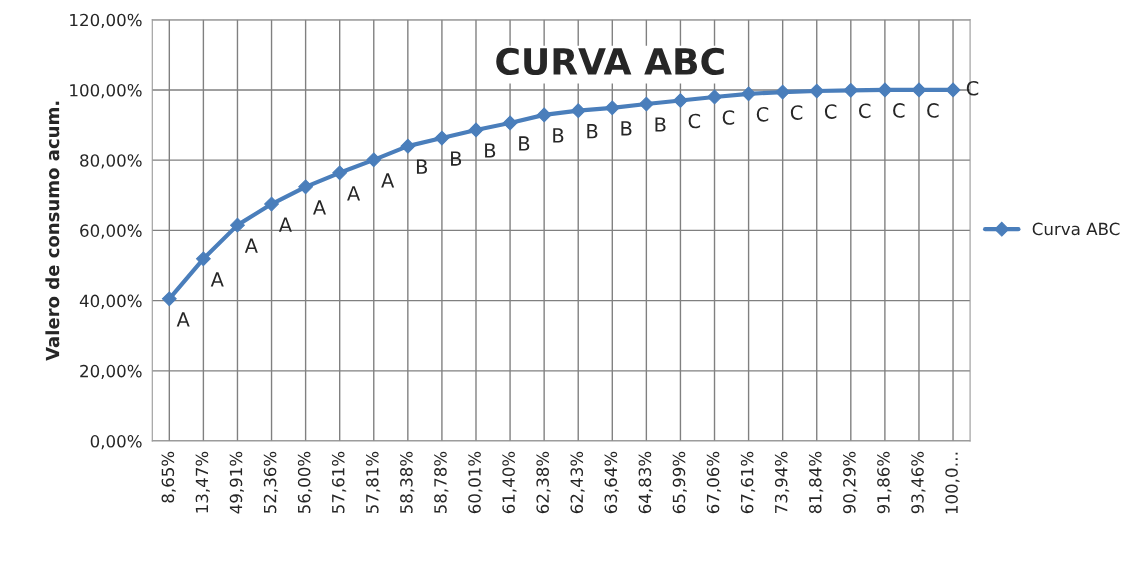 The width and height of the screenshot is (1128, 564). What do you see at coordinates (679, 482) in the screenshot?
I see `x-tick-label: 65,99%` at bounding box center [679, 482].